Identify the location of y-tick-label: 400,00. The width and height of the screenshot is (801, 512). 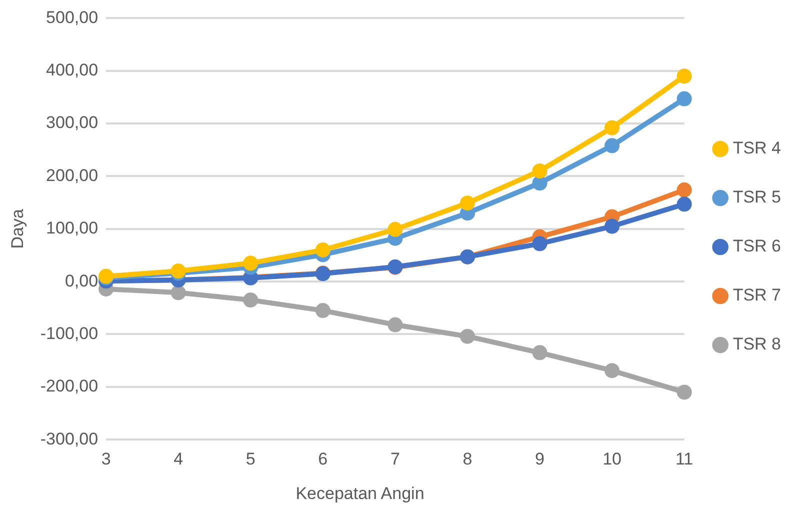
(72, 70).